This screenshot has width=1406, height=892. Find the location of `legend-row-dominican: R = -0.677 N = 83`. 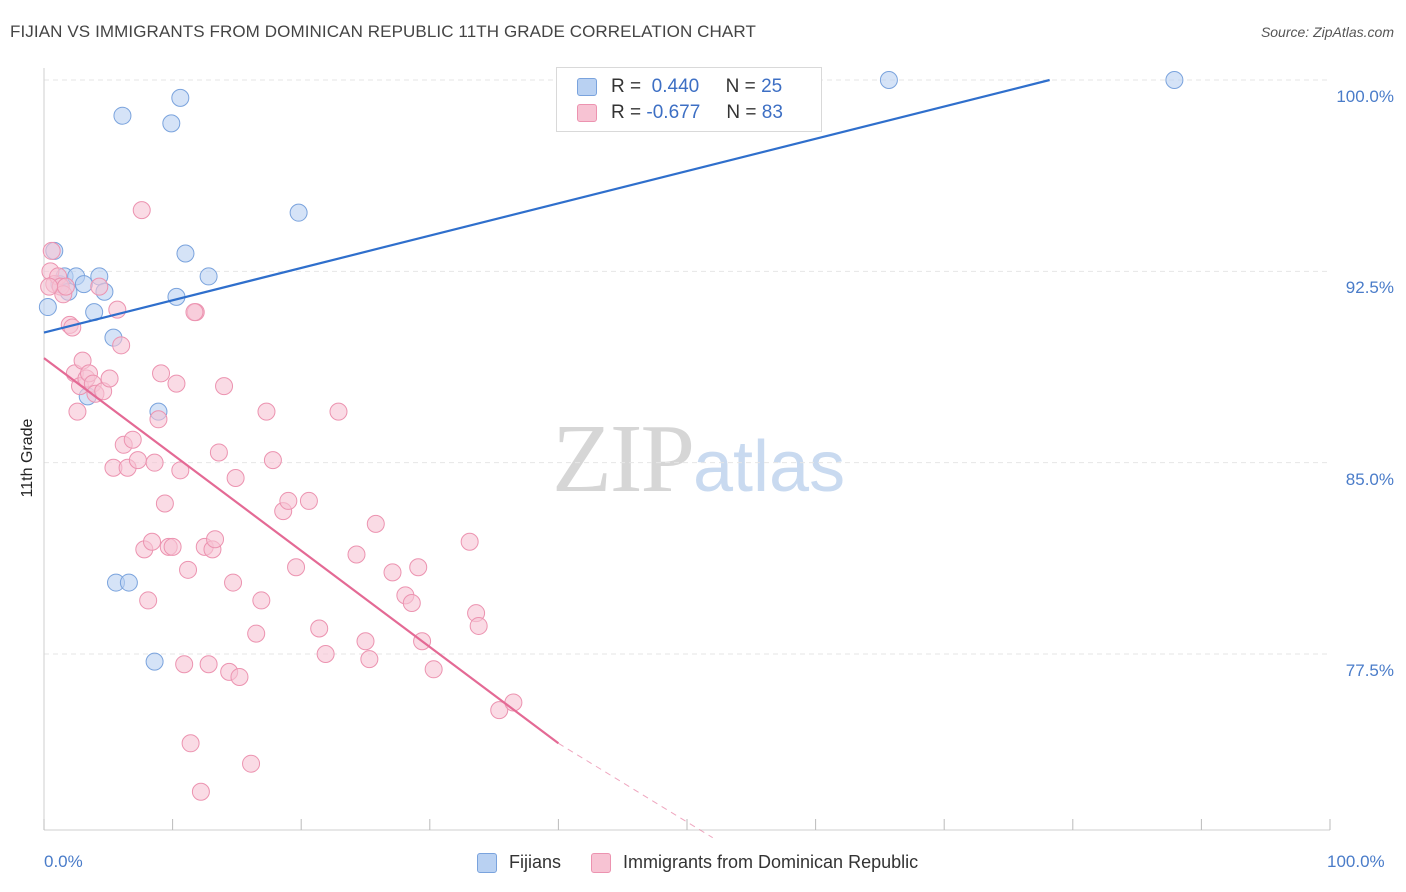

legend-row-dominican: R = -0.677 N = 83 is located at coordinates (680, 113).